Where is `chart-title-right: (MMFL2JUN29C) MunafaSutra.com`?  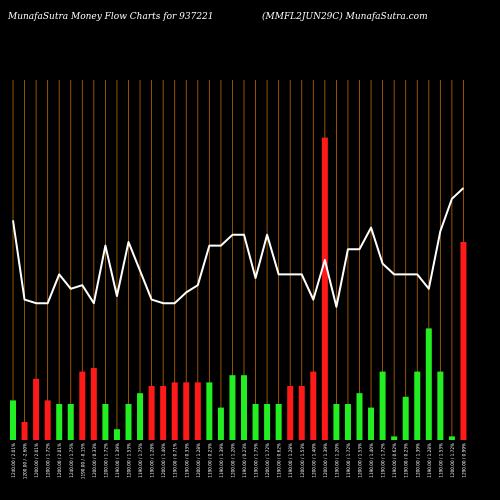 chart-title-right: (MMFL2JUN29C) MunafaSutra.com is located at coordinates (345, 17).